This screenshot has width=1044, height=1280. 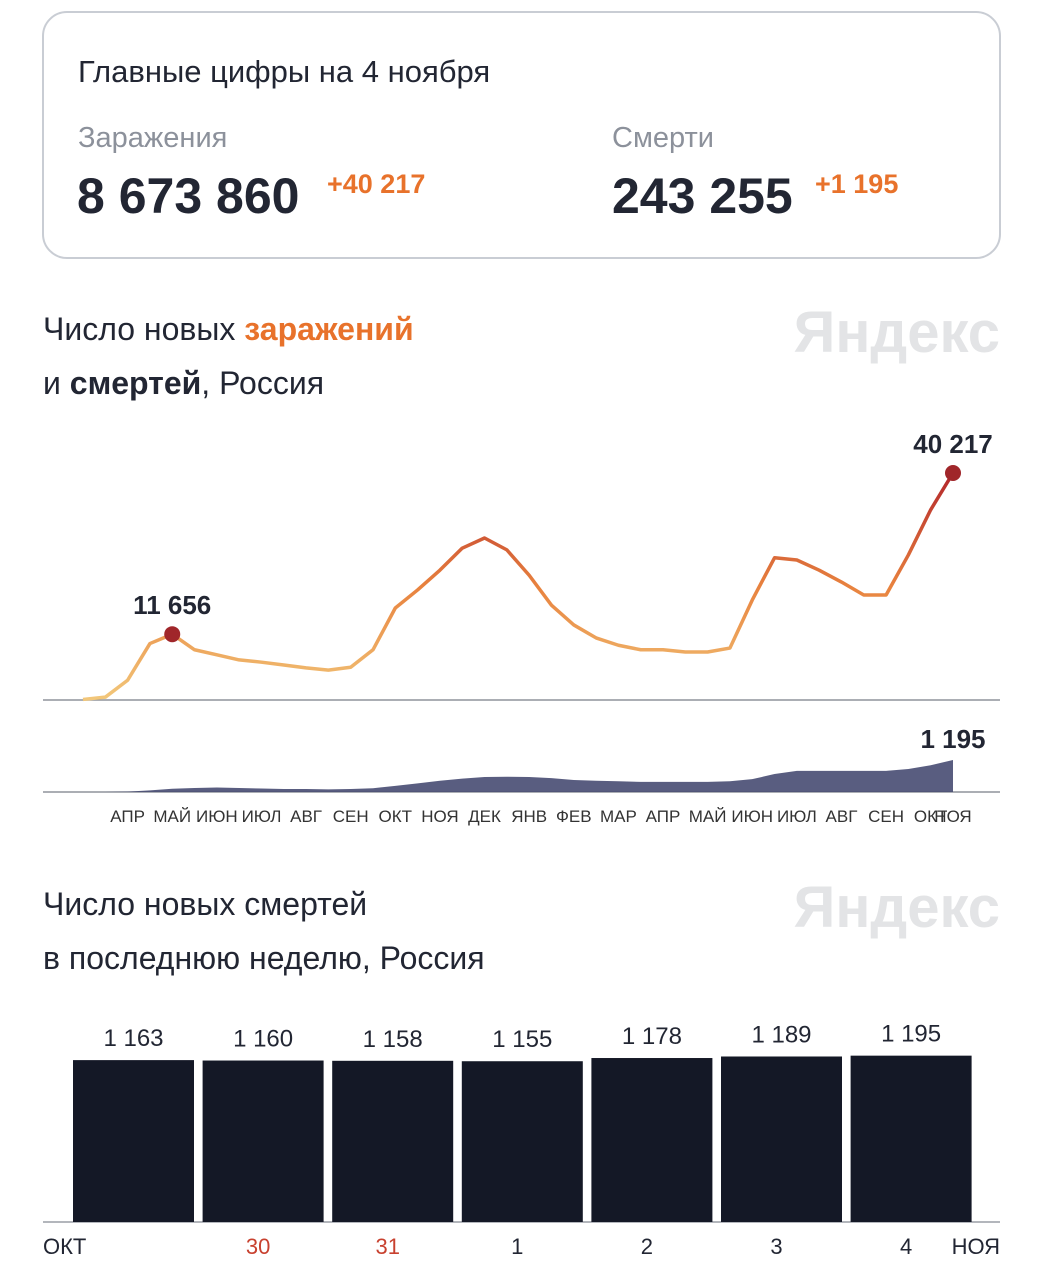 What do you see at coordinates (702, 196) in the screenshot?
I see `deaths-value: 243 255` at bounding box center [702, 196].